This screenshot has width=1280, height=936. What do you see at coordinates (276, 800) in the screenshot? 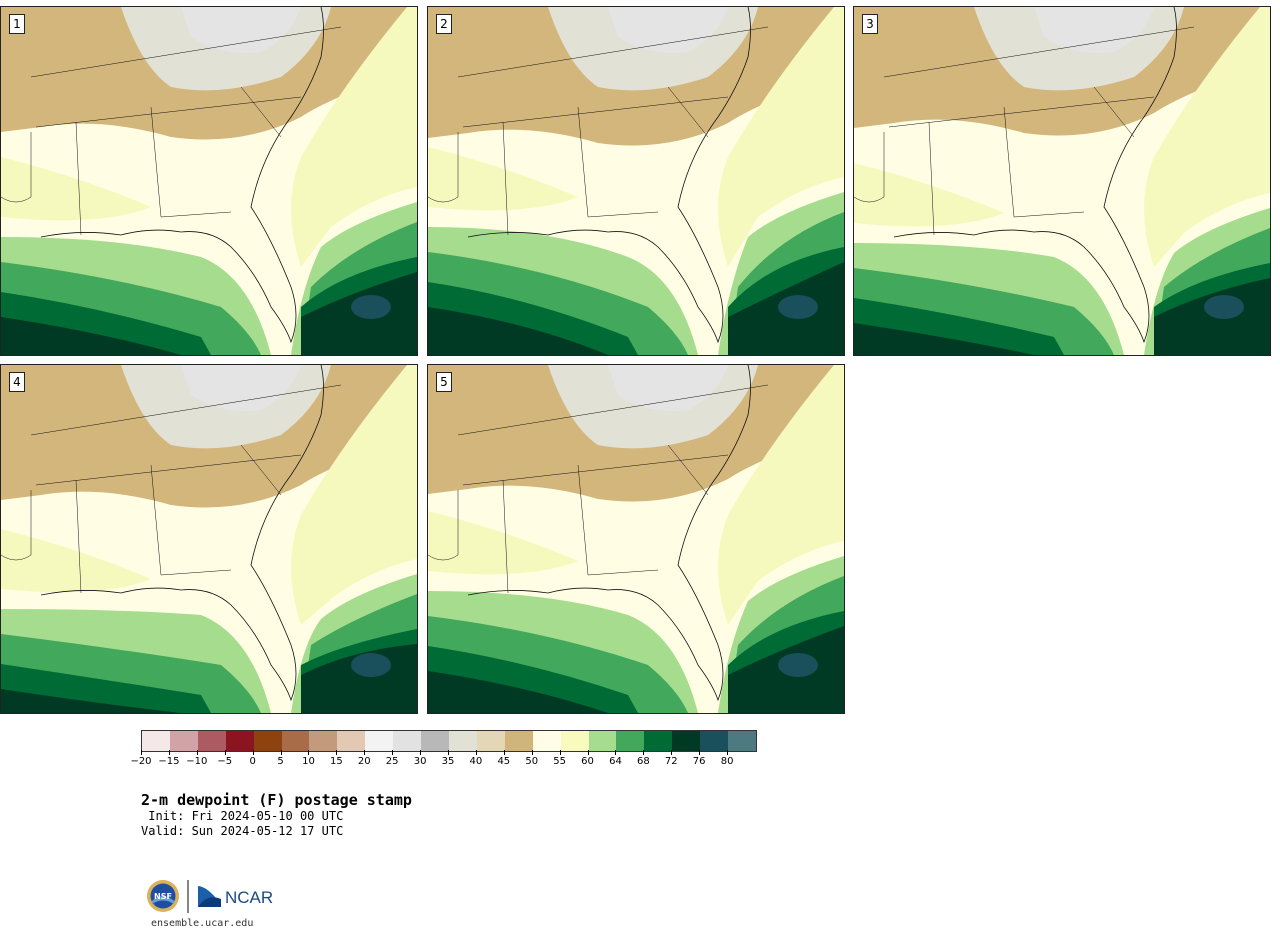
I see `chart-title: 2-m dewpoint (F) postage stamp` at bounding box center [276, 800].